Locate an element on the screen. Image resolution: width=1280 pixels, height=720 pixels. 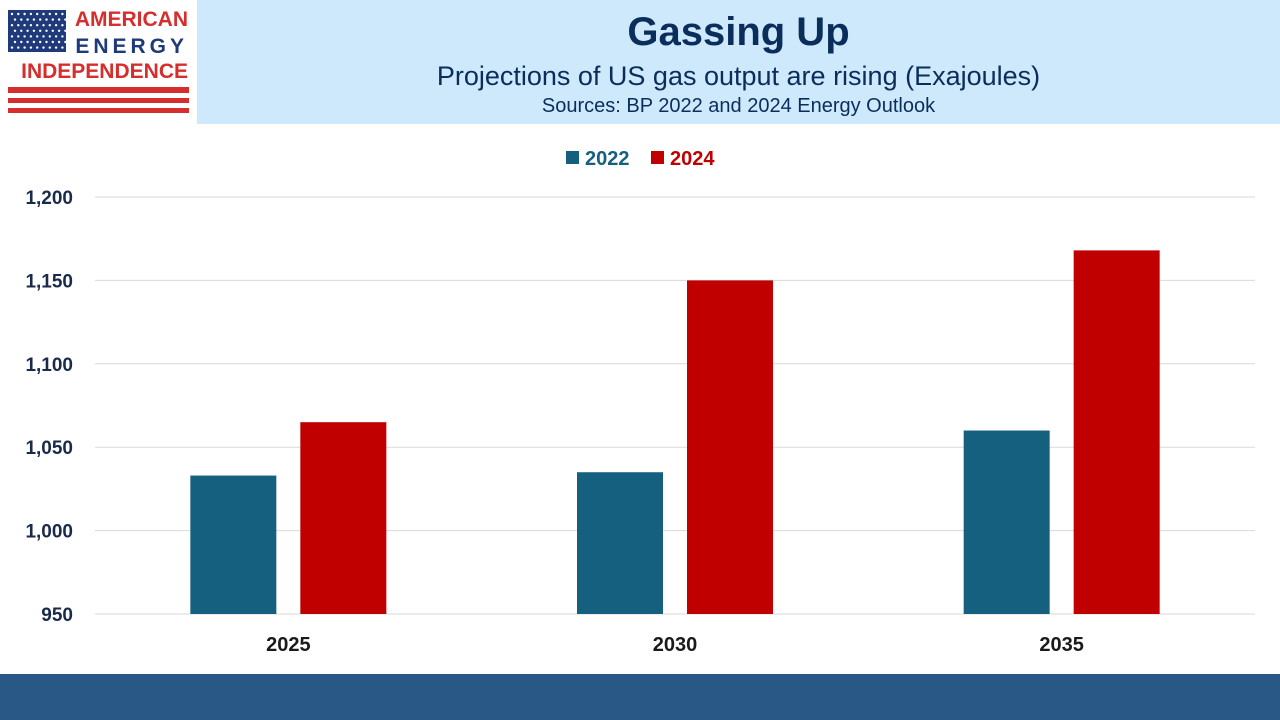
y-tick-label: 1,150 is located at coordinates (49, 281).